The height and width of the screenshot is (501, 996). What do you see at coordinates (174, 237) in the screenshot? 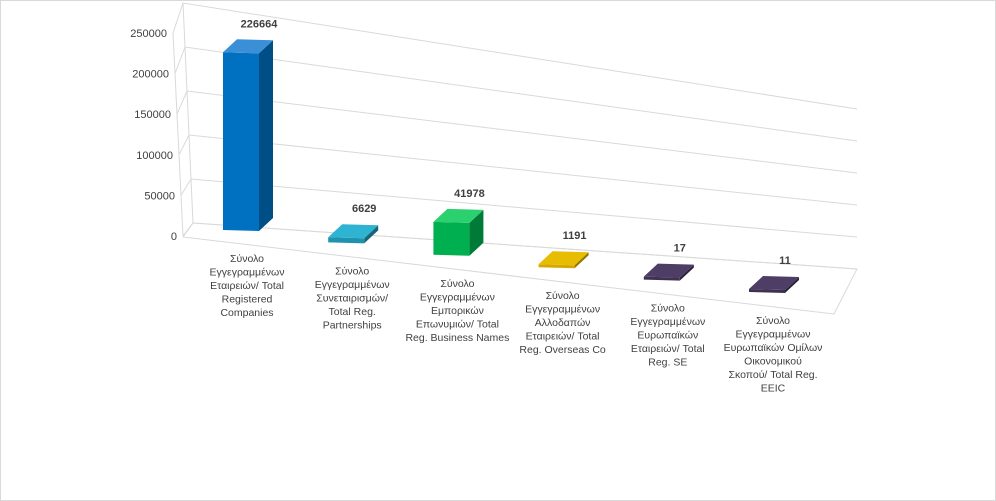
I see `y-tick-label: 0` at bounding box center [174, 237].